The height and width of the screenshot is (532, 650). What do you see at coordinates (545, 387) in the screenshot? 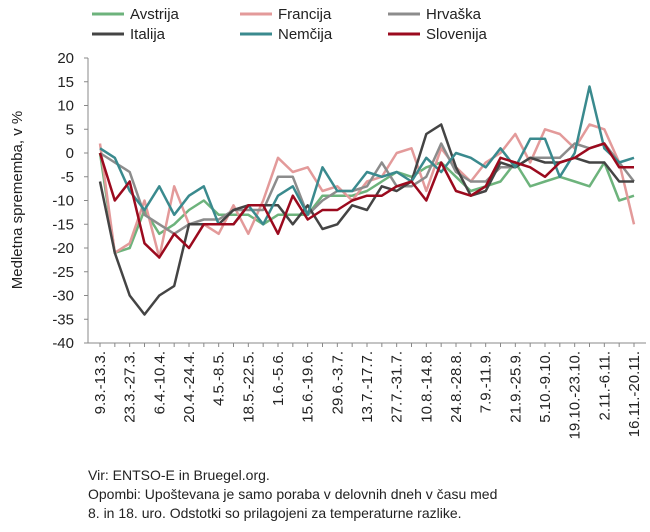
I see `x-tick-label: 5.10.-9.10.` at bounding box center [545, 387].